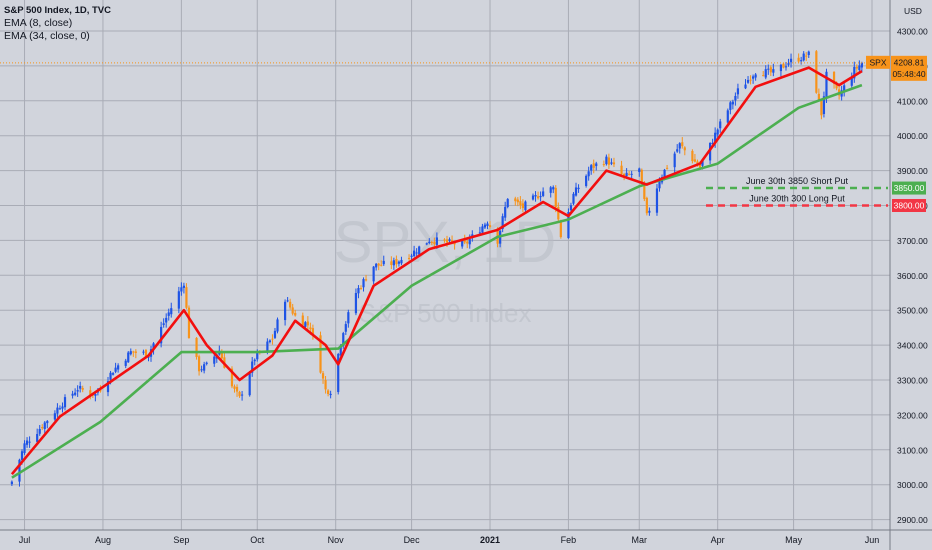  Describe the element at coordinates (797, 181) in the screenshot. I see `put-level-text: June 30th 3850 Short Put` at that location.